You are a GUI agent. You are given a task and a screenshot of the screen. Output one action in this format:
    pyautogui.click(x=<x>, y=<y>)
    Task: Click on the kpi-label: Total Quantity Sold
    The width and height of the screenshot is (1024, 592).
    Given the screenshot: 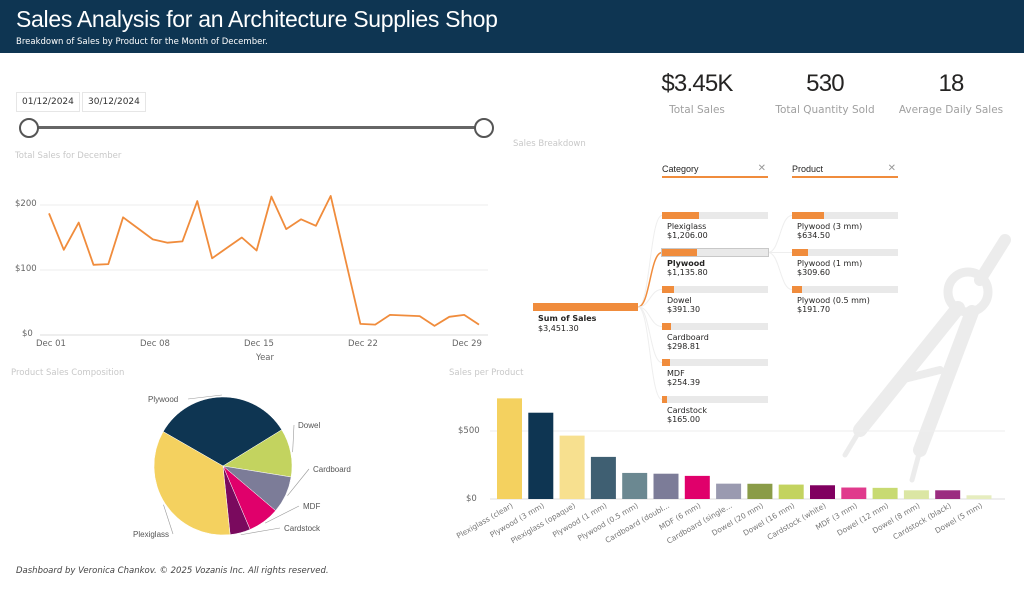 What is the action you would take?
    pyautogui.click(x=825, y=110)
    